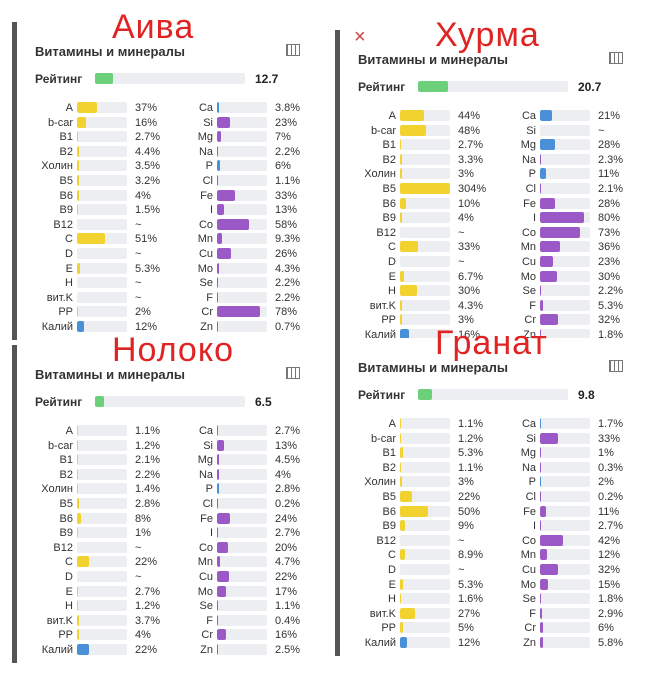 This screenshot has height=680, width=645. What do you see at coordinates (611, 159) in the screenshot?
I see `nutrient-value: 2.3%` at bounding box center [611, 159].